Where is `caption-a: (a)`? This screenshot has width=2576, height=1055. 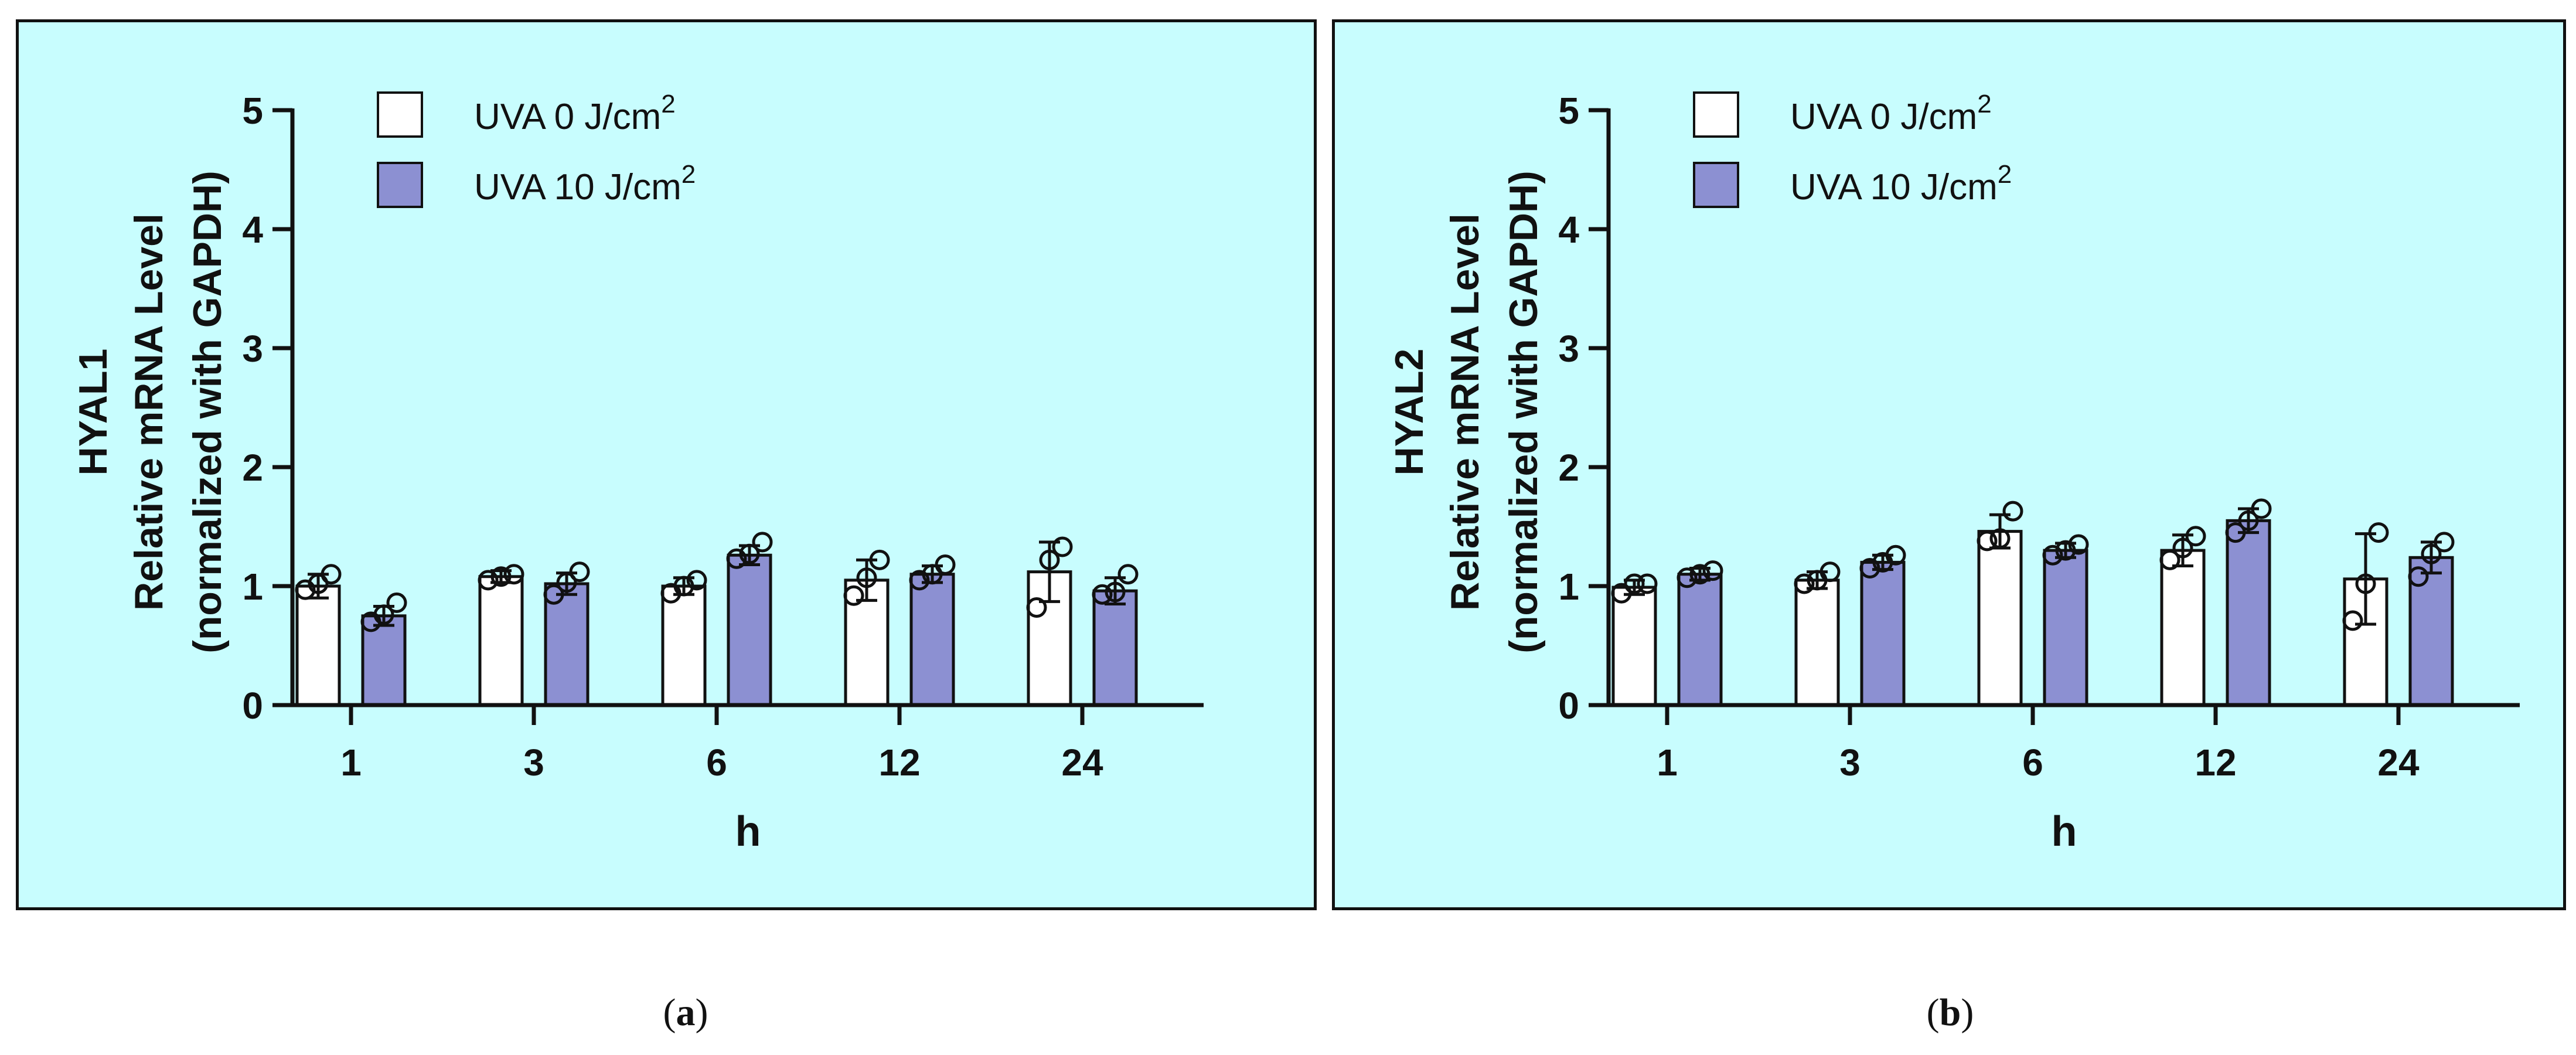 caption-a: (a) is located at coordinates (685, 1013).